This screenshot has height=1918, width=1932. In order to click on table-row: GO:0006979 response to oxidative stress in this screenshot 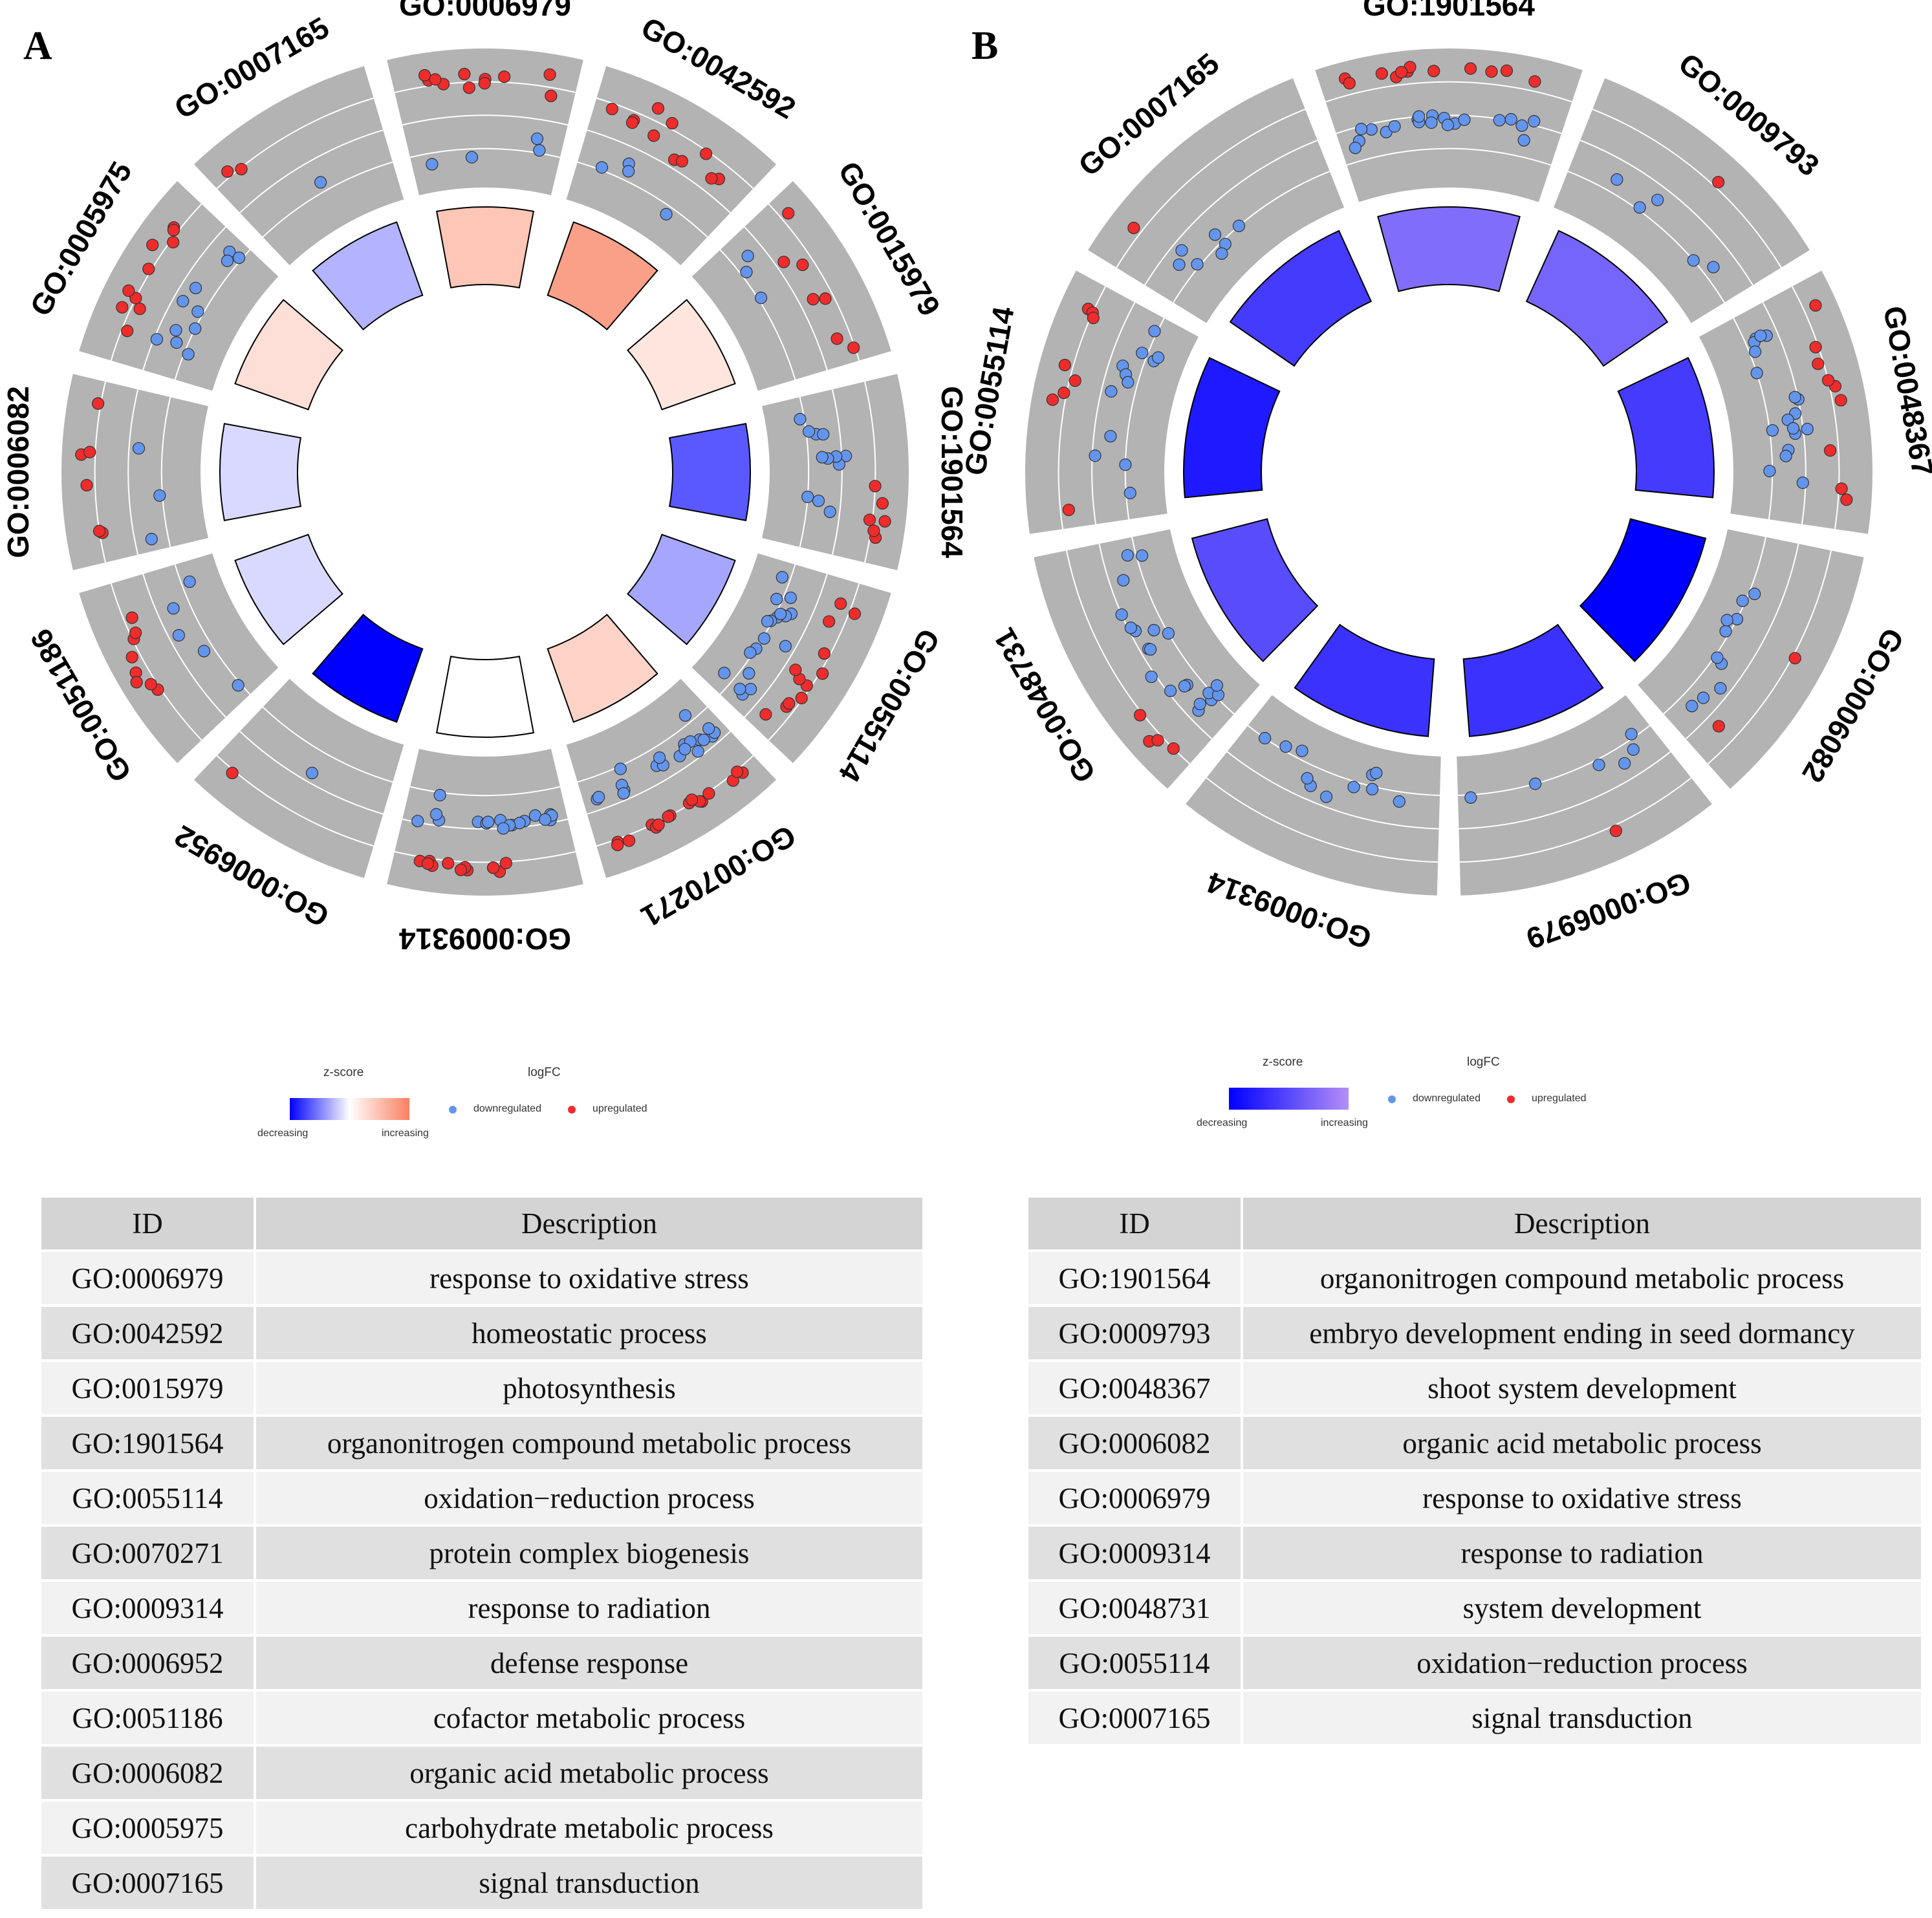, I will do `click(1474, 1498)`.